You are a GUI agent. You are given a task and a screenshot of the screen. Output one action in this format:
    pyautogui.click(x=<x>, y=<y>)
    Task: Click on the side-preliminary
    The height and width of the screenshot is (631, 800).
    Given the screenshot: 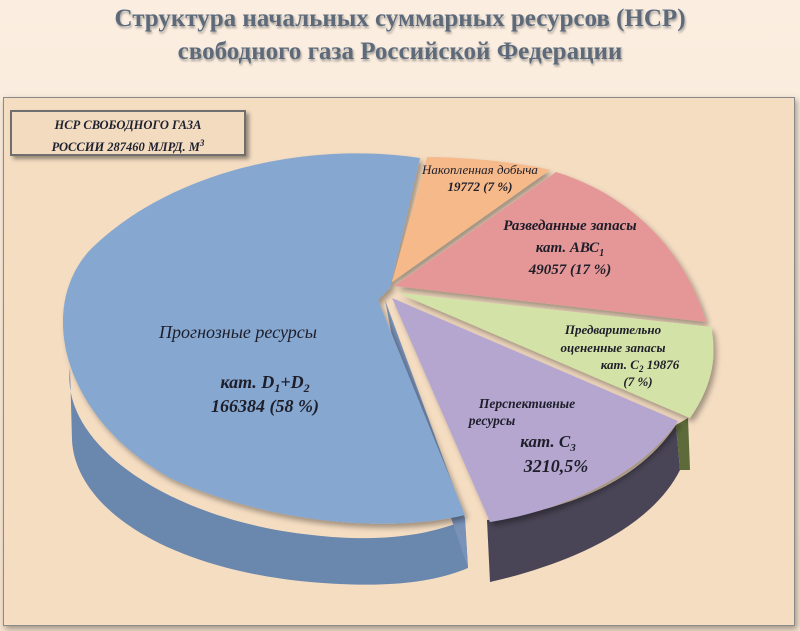 What is the action you would take?
    pyautogui.click(x=683, y=444)
    